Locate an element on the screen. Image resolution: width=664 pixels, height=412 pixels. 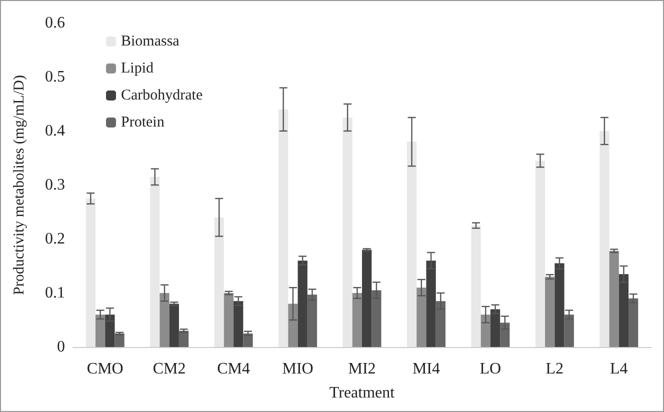
x-tick-label: MIO is located at coordinates (298, 369).